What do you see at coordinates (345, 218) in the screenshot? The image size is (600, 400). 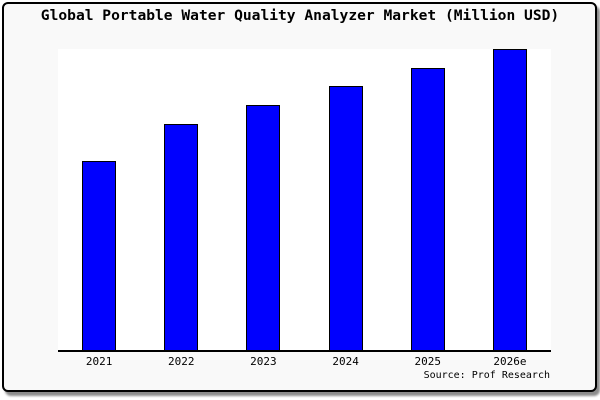 I see `bar-2024` at bounding box center [345, 218].